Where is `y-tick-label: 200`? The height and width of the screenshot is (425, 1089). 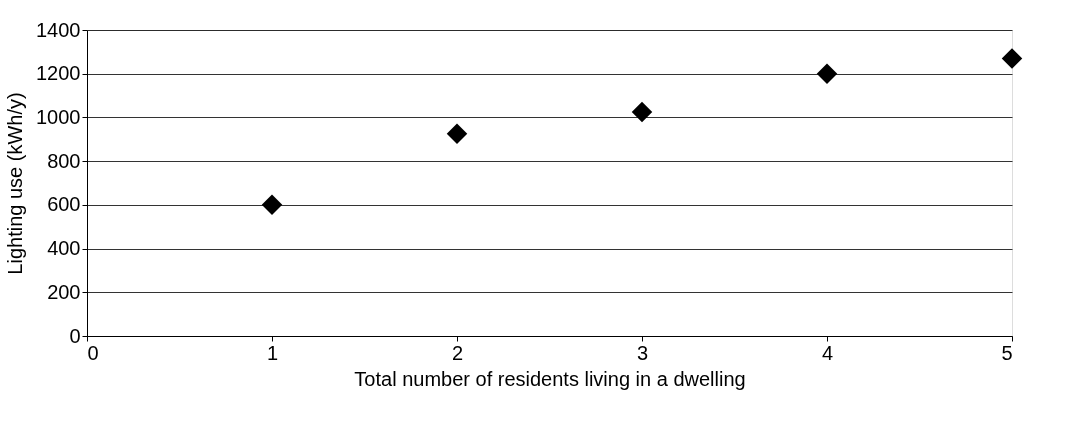 y-tick-label: 200 is located at coordinates (64, 291).